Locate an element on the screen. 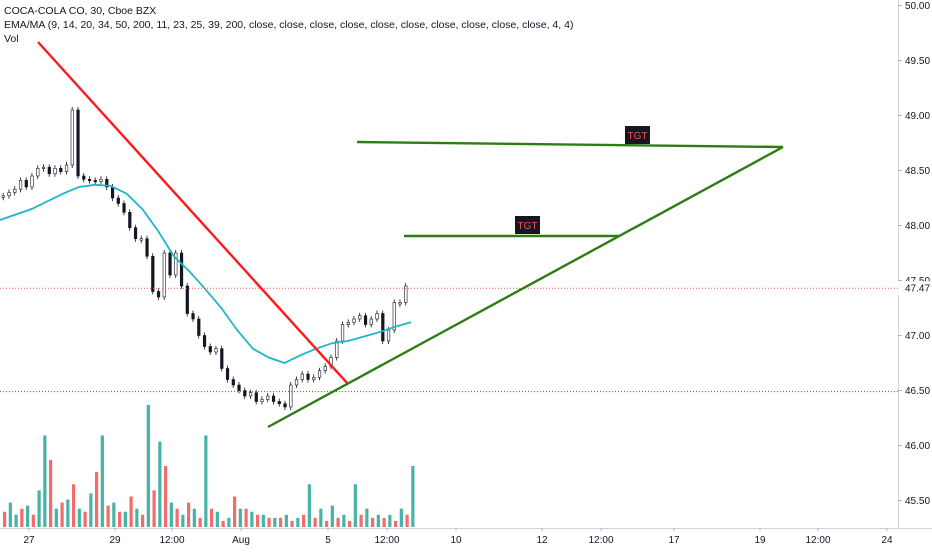 Image resolution: width=932 pixels, height=555 pixels. price-tick-label: 46.50 is located at coordinates (917, 391).